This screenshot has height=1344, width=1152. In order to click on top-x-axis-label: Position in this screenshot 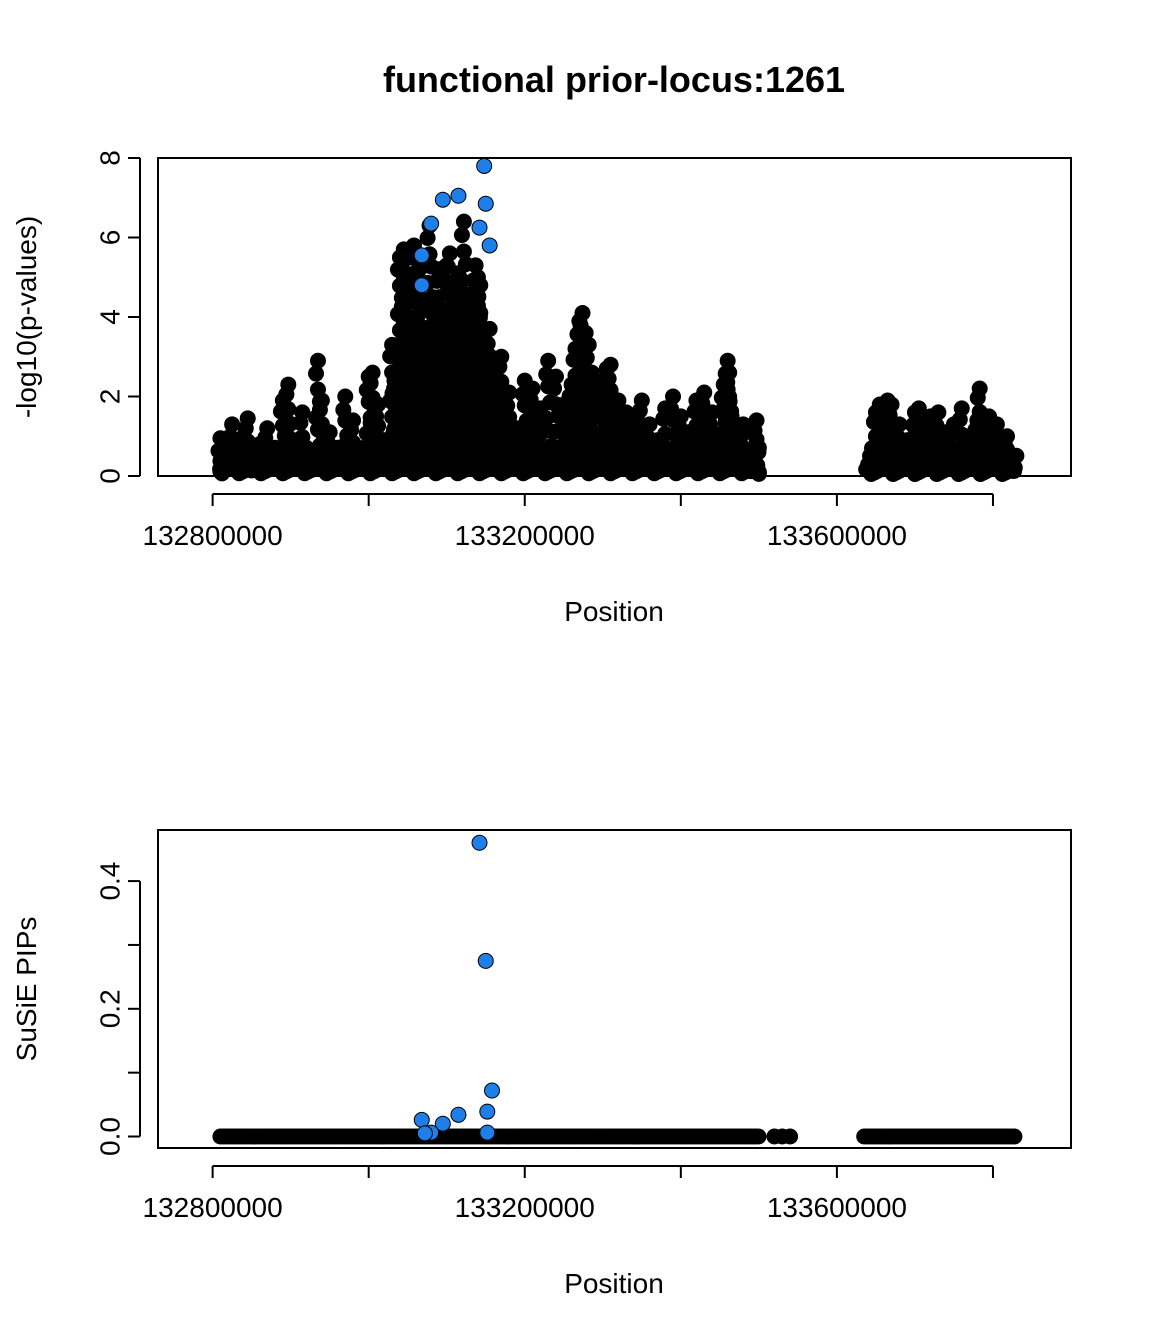, I will do `click(614, 611)`.